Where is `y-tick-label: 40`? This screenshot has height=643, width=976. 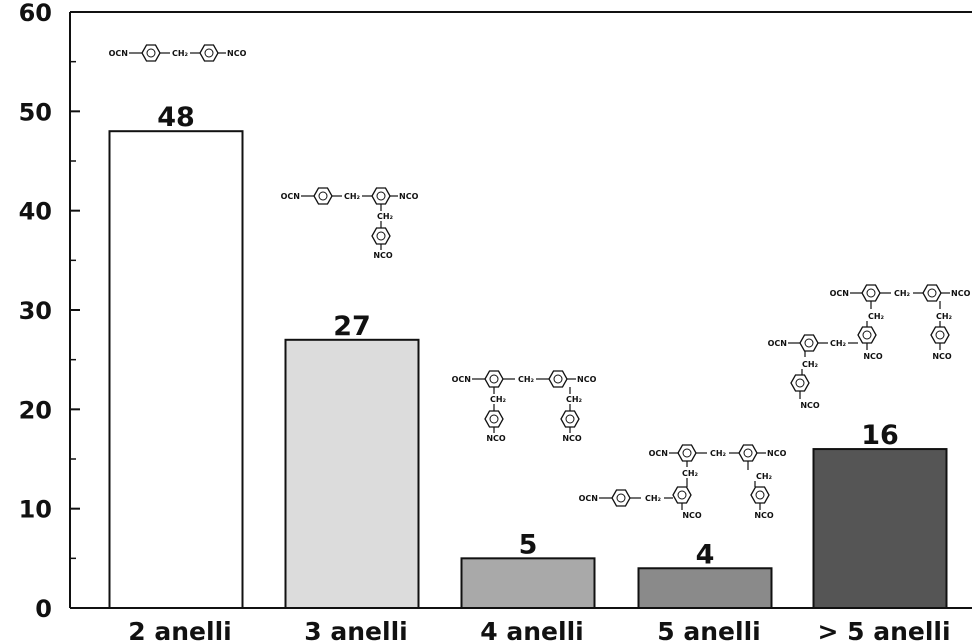 y-tick-label: 40 is located at coordinates (35, 212).